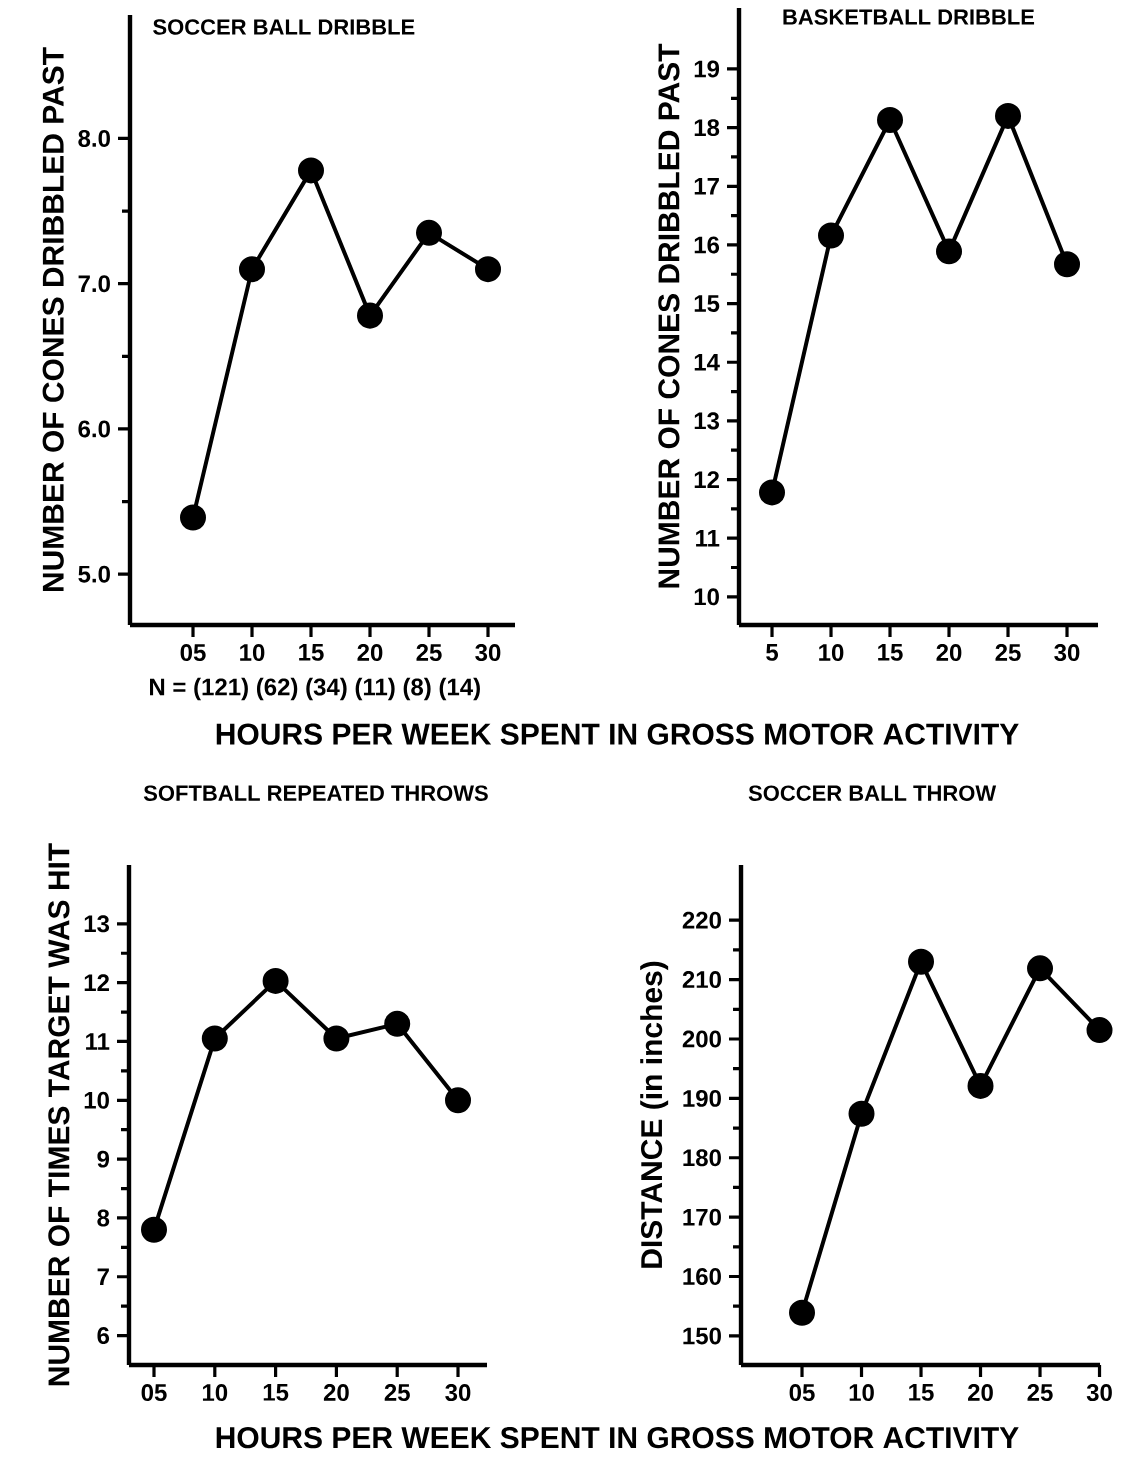 Image resolution: width=1133 pixels, height=1459 pixels. What do you see at coordinates (103, 1336) in the screenshot?
I see `y-tick-label: 6` at bounding box center [103, 1336].